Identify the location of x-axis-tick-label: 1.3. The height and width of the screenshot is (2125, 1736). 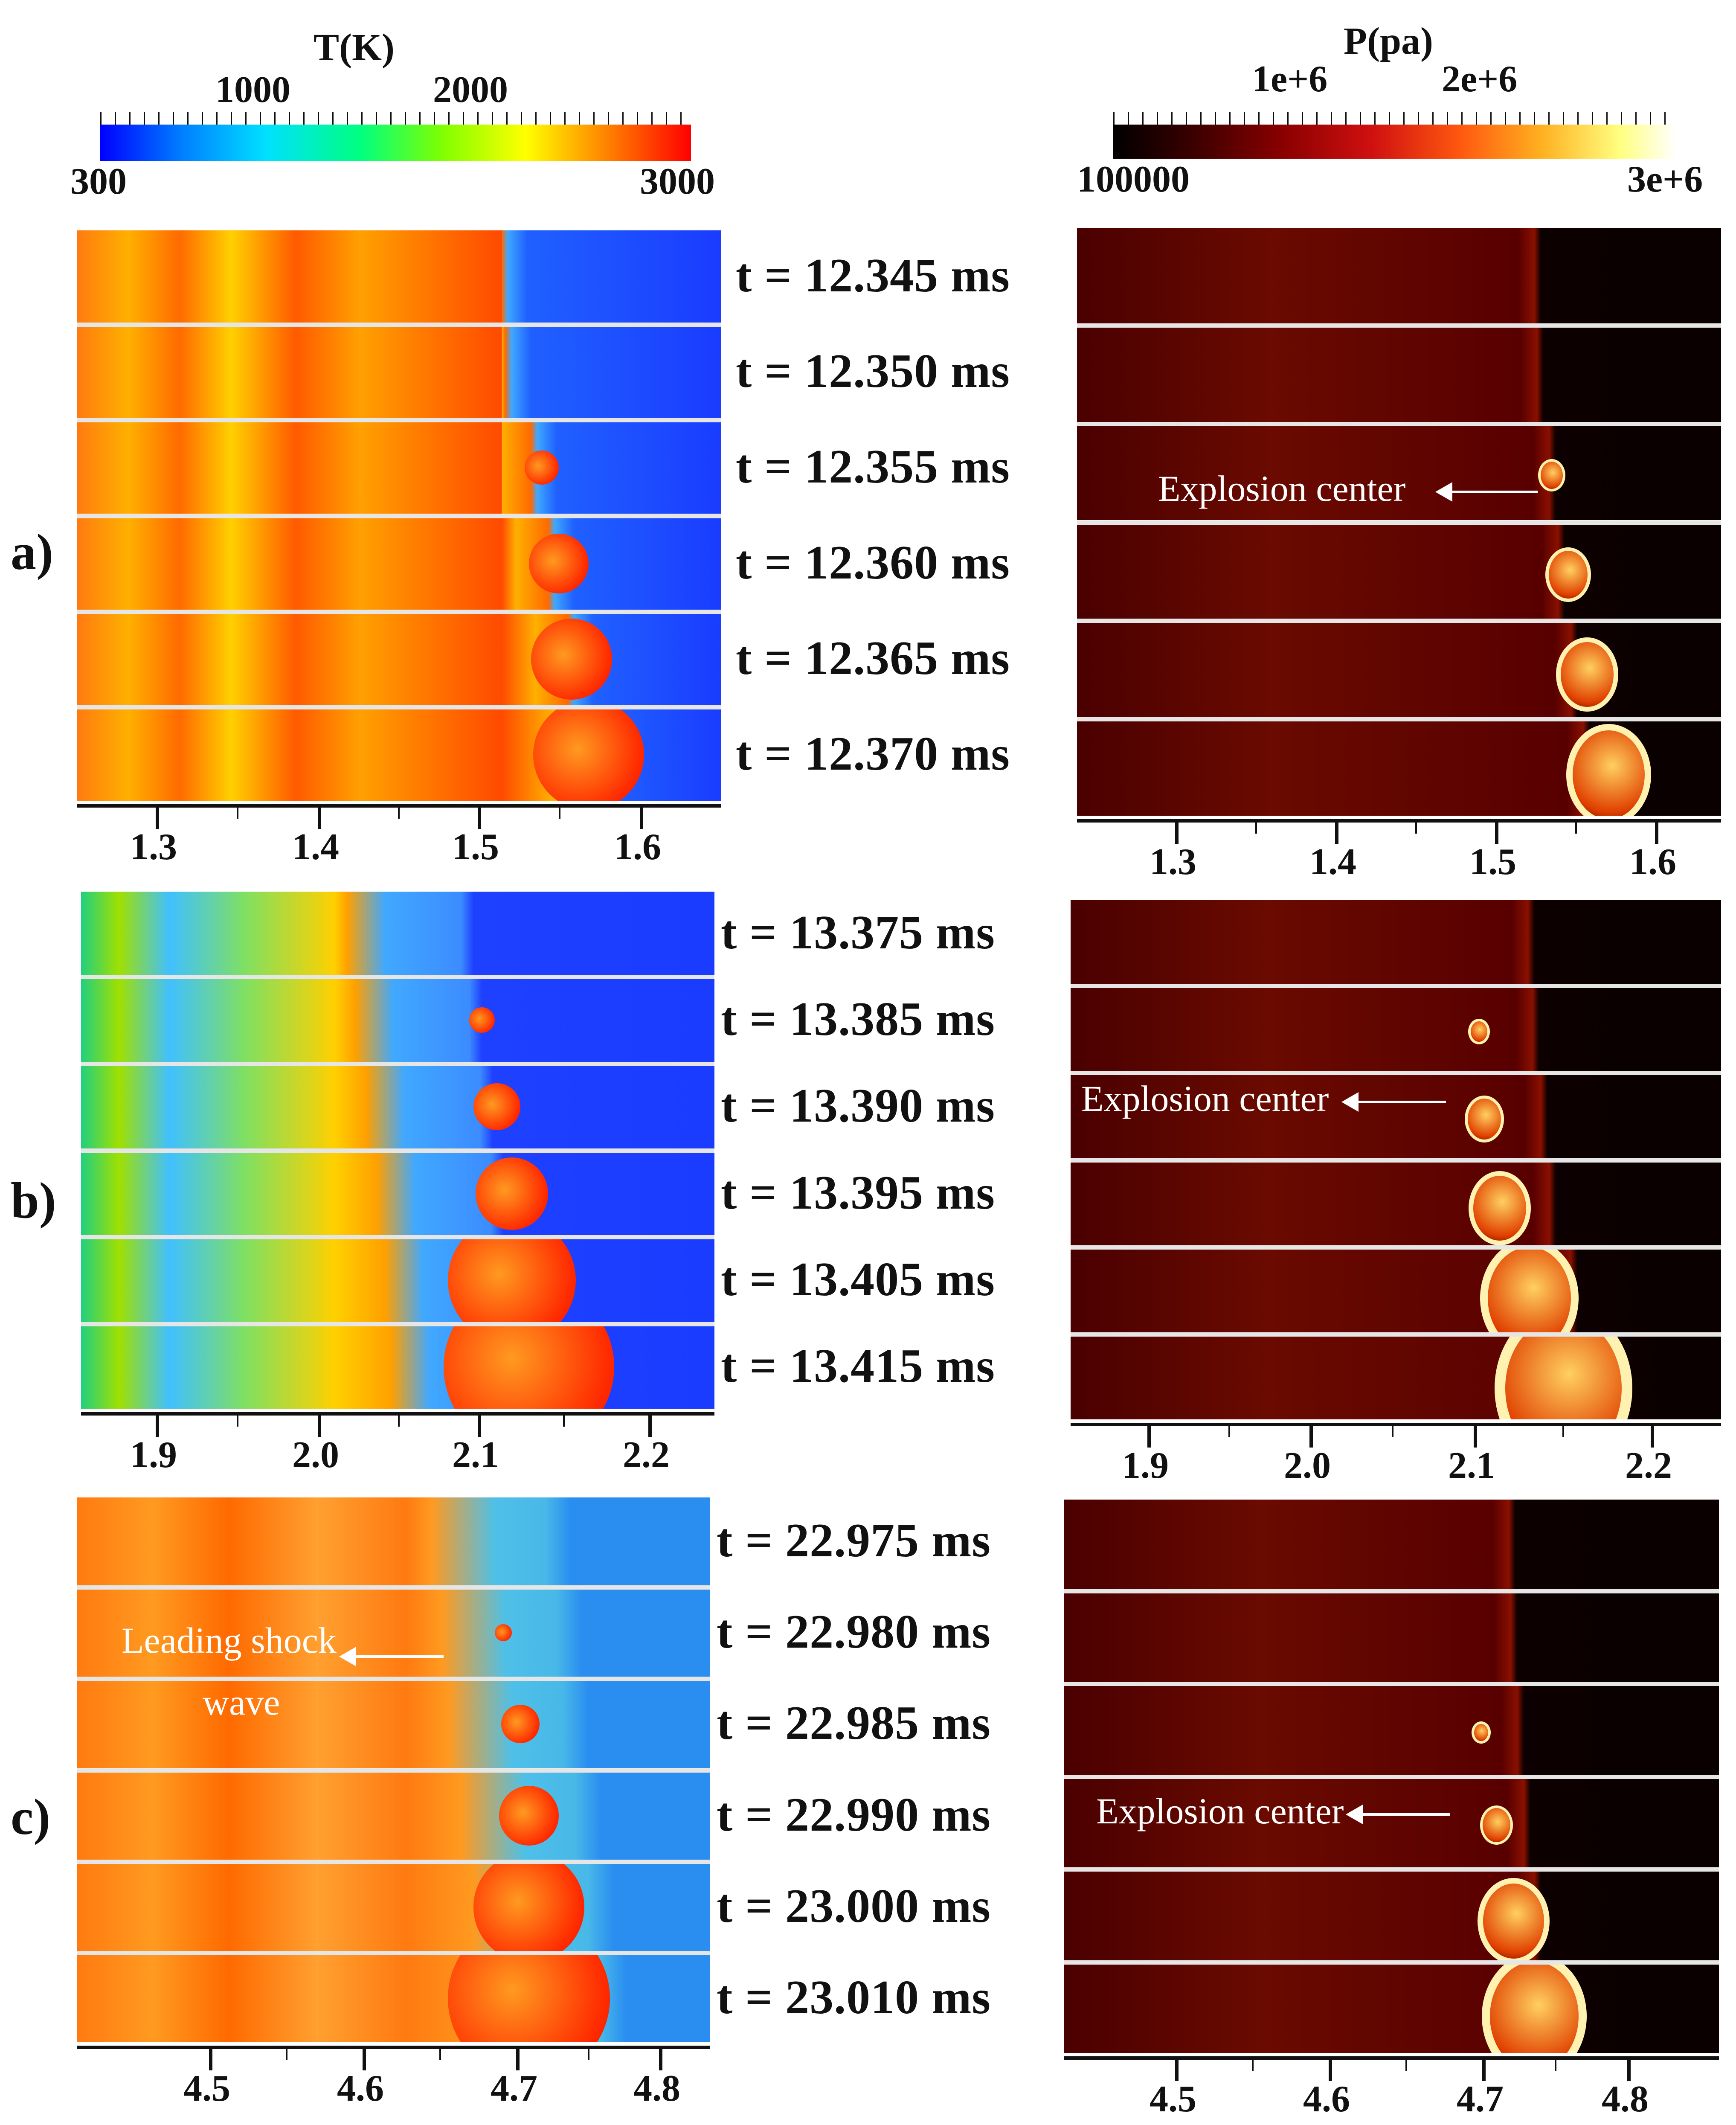
(1173, 862).